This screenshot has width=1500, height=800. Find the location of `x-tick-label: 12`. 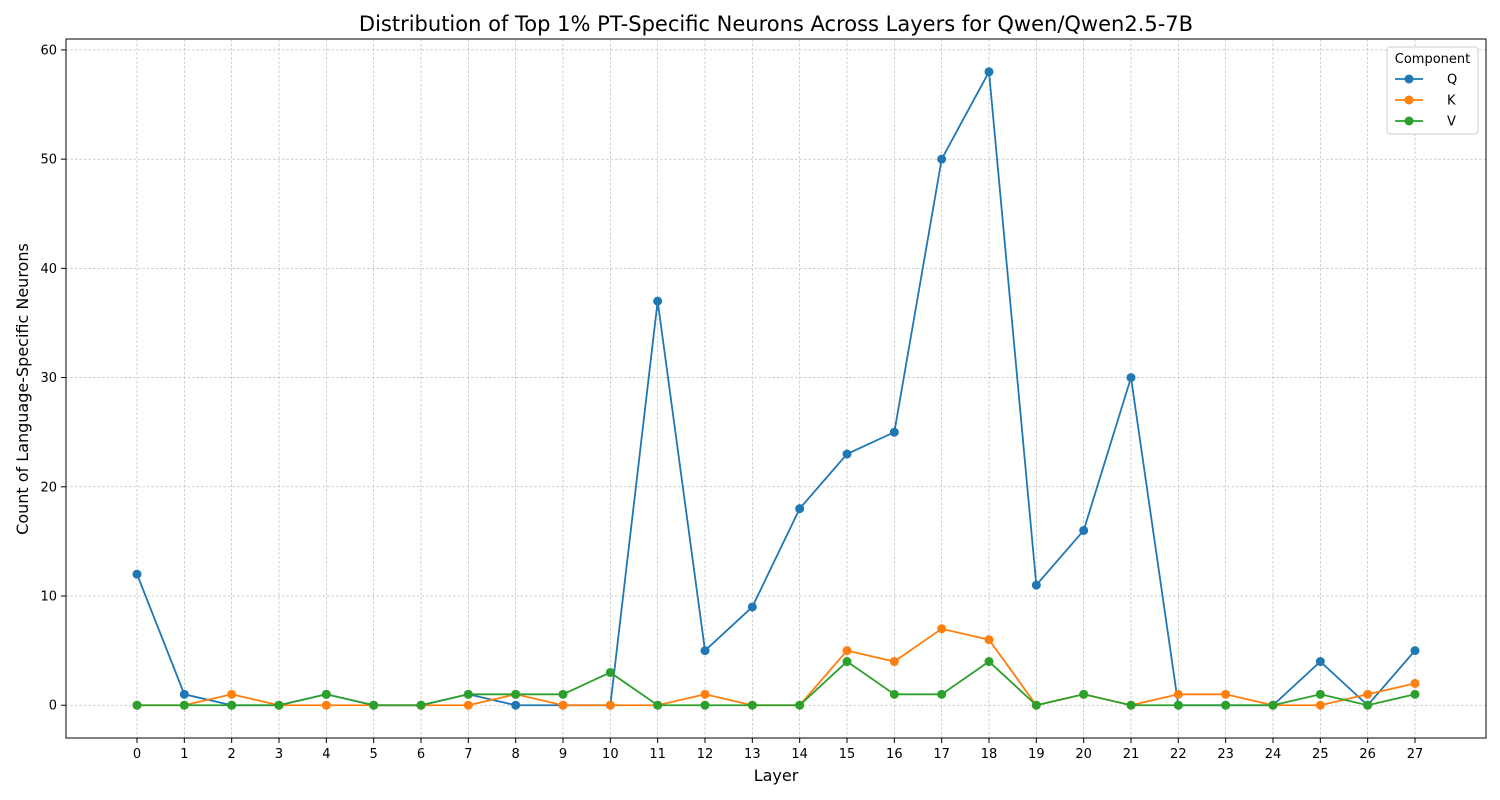

x-tick-label: 12 is located at coordinates (705, 754).